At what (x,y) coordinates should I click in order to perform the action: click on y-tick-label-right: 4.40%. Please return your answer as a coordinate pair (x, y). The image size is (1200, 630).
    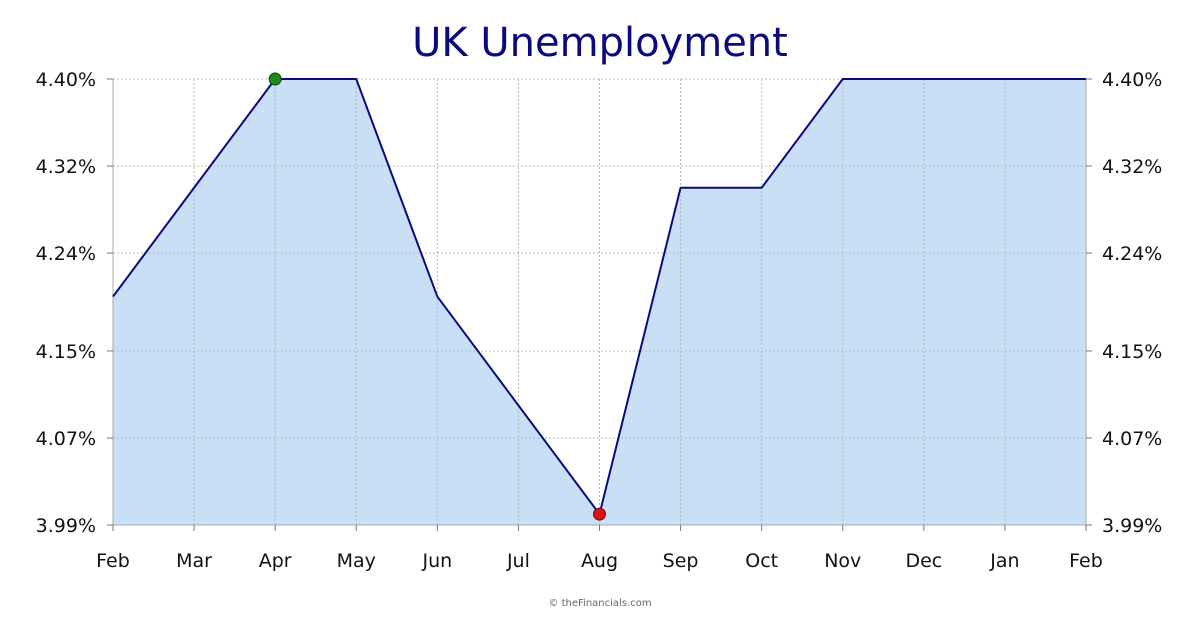
    Looking at the image, I should click on (1132, 80).